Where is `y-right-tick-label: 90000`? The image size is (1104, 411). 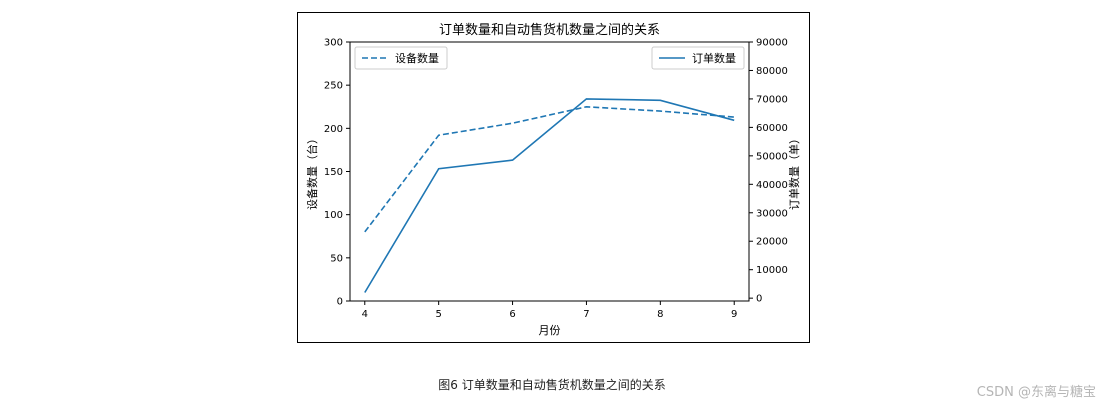 y-right-tick-label: 90000 is located at coordinates (772, 43).